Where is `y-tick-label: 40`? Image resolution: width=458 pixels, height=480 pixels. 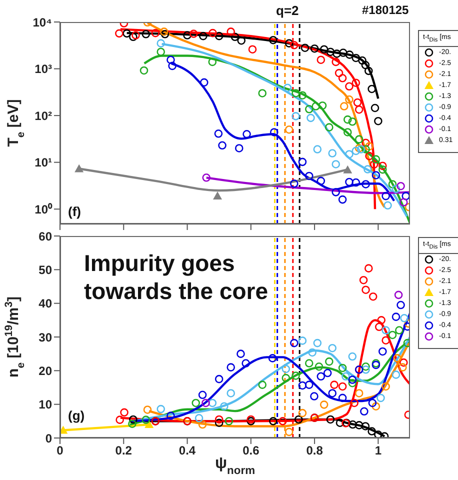 y-tick-label: 40 is located at coordinates (45, 303).